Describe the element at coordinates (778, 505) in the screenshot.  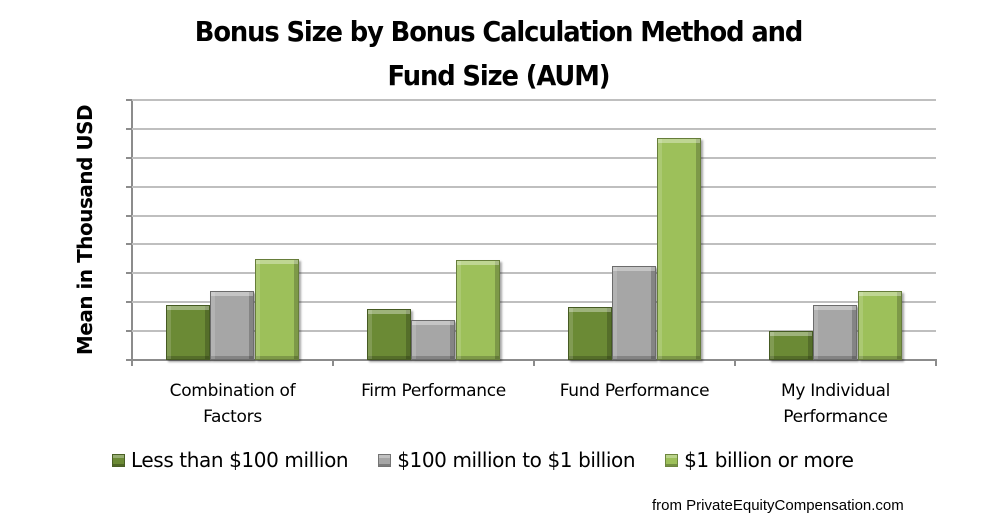
I see `source-credit: from PrivateEquityCompensation.com` at that location.